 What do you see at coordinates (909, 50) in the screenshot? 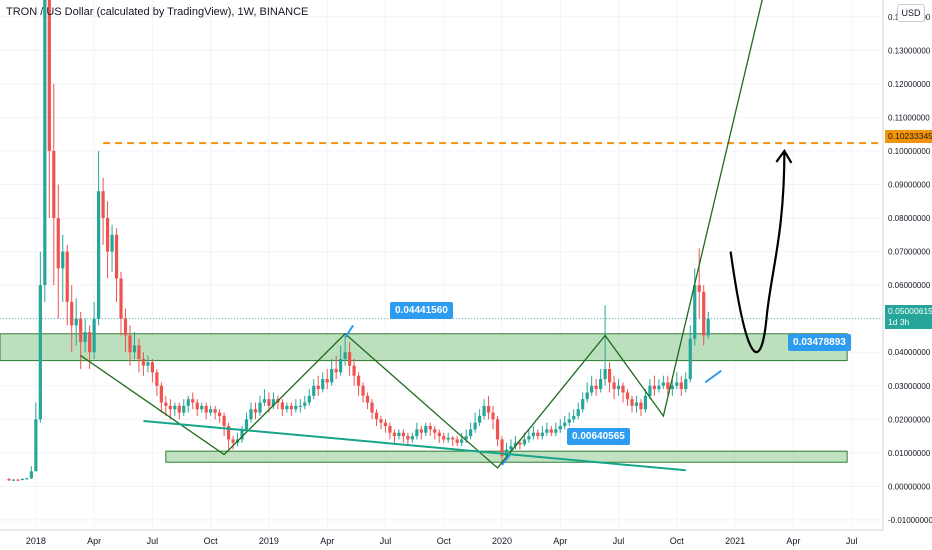
I see `price-tick-label: 0.13000000` at bounding box center [909, 50].